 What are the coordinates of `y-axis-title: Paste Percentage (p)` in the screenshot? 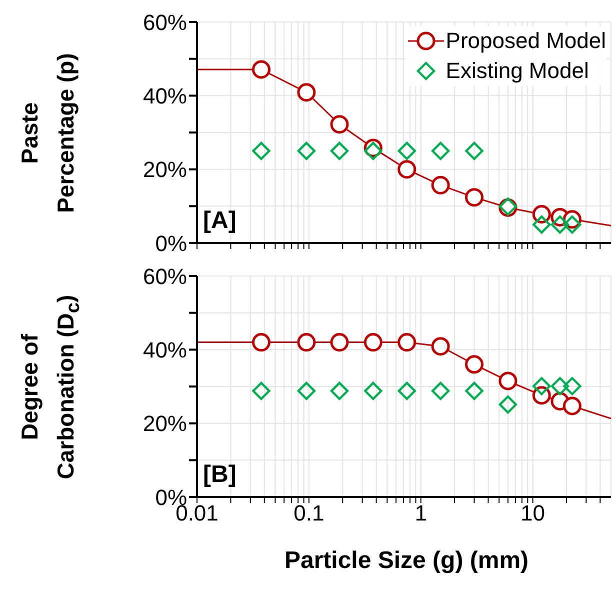 It's located at (47, 133).